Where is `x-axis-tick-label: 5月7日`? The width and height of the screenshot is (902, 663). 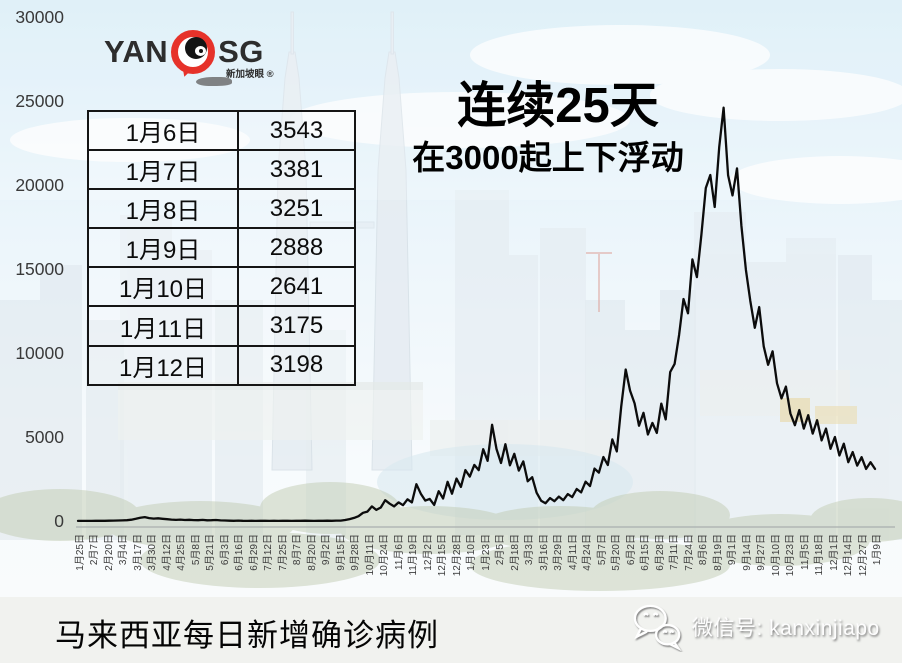
x-axis-tick-label: 5月7日 is located at coordinates (602, 550).